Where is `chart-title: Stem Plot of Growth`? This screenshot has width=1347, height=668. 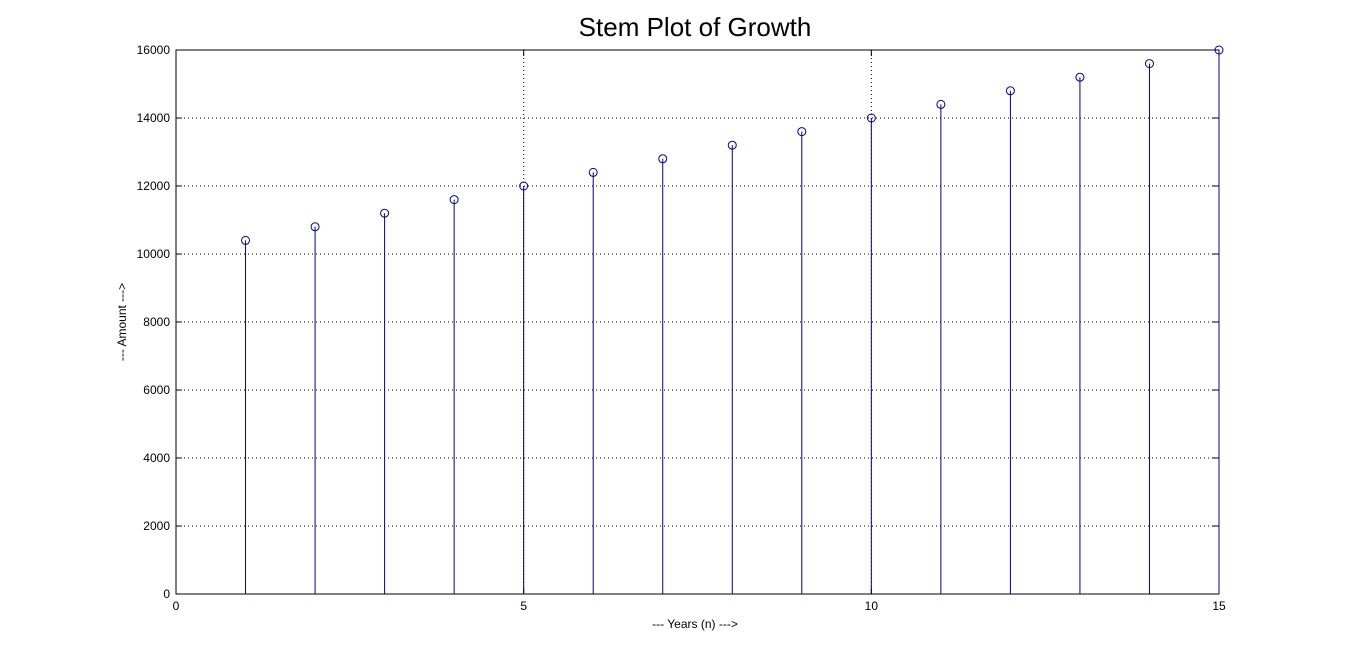 chart-title: Stem Plot of Growth is located at coordinates (695, 27).